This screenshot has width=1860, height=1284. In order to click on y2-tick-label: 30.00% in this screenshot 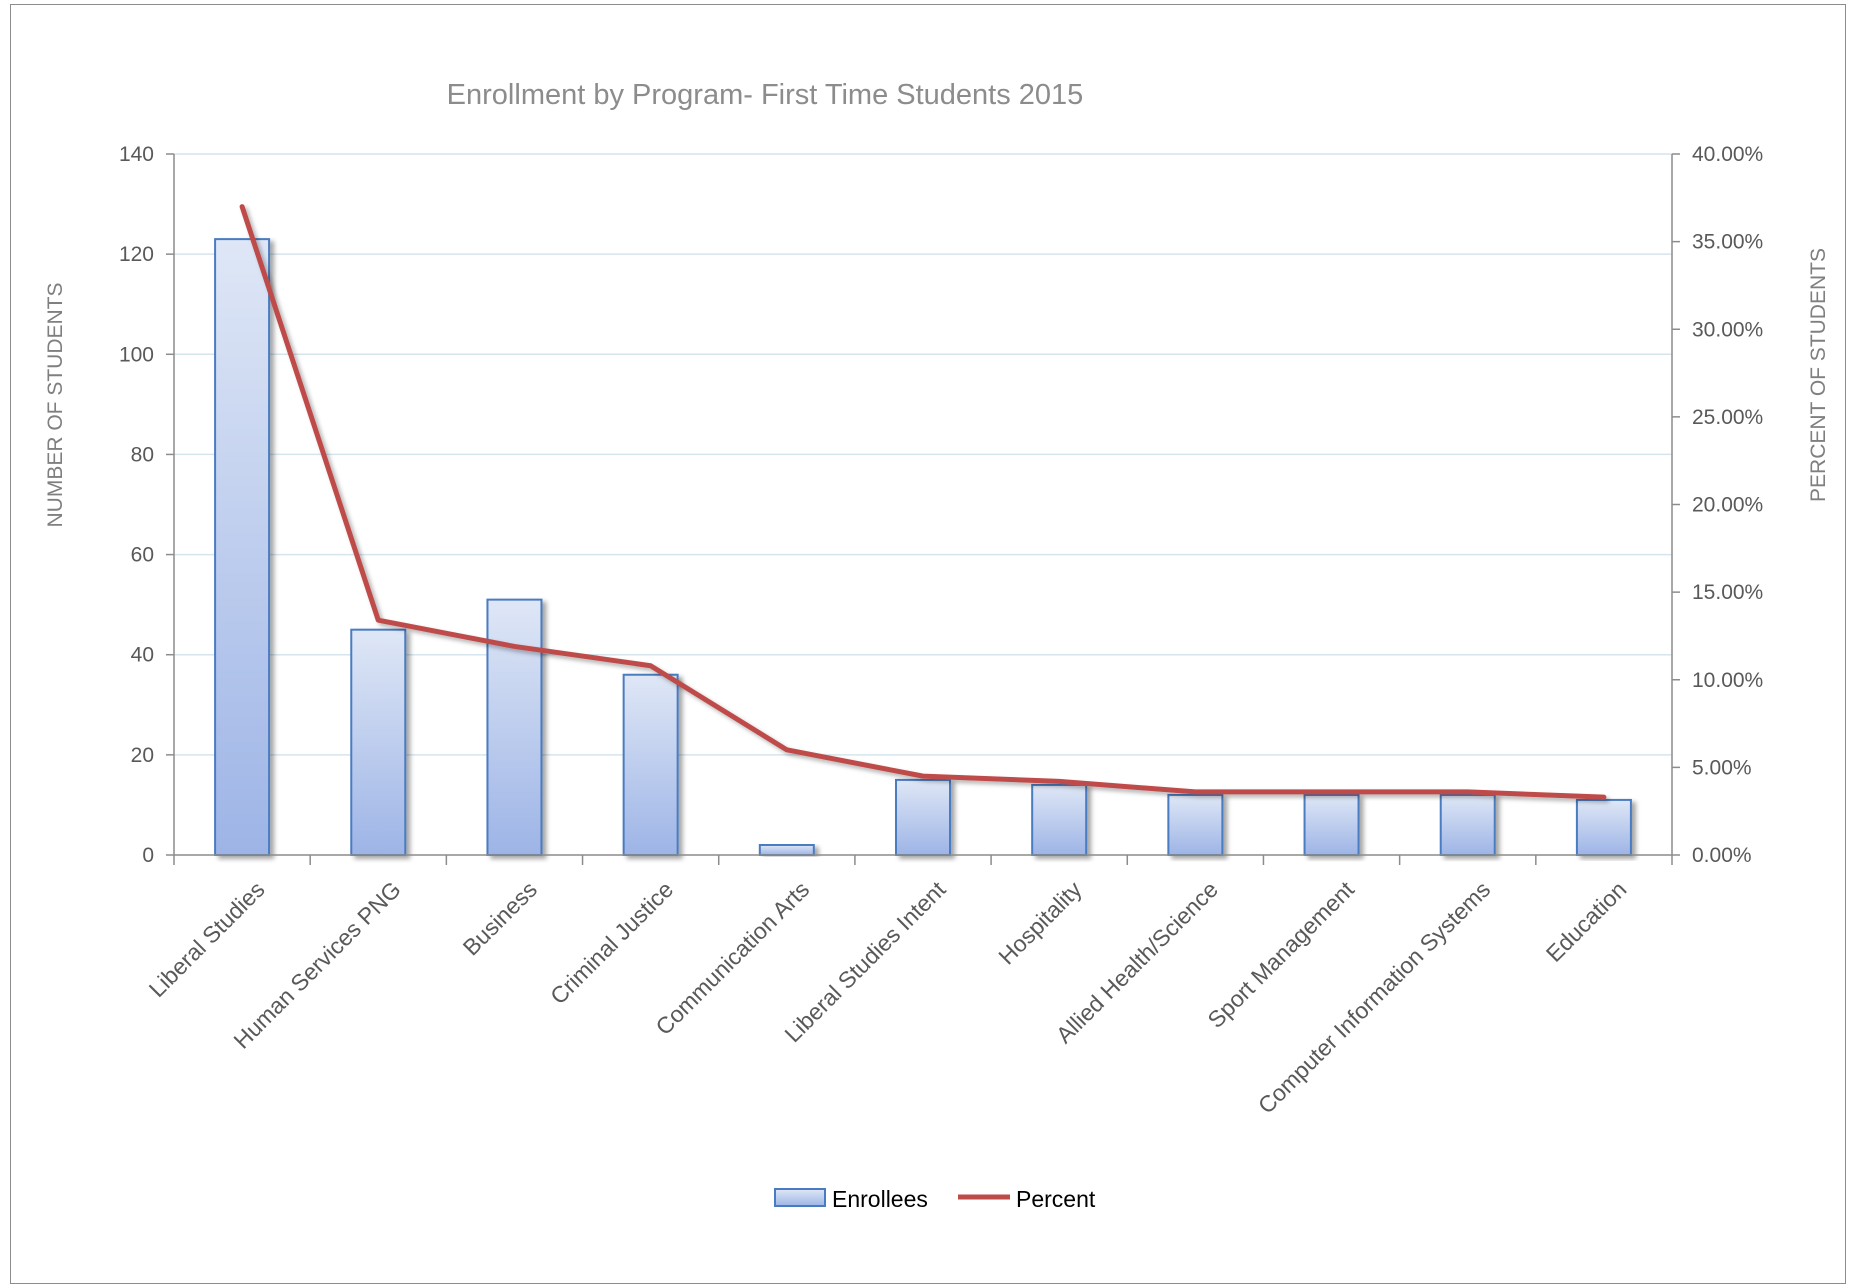, I will do `click(1727, 329)`.